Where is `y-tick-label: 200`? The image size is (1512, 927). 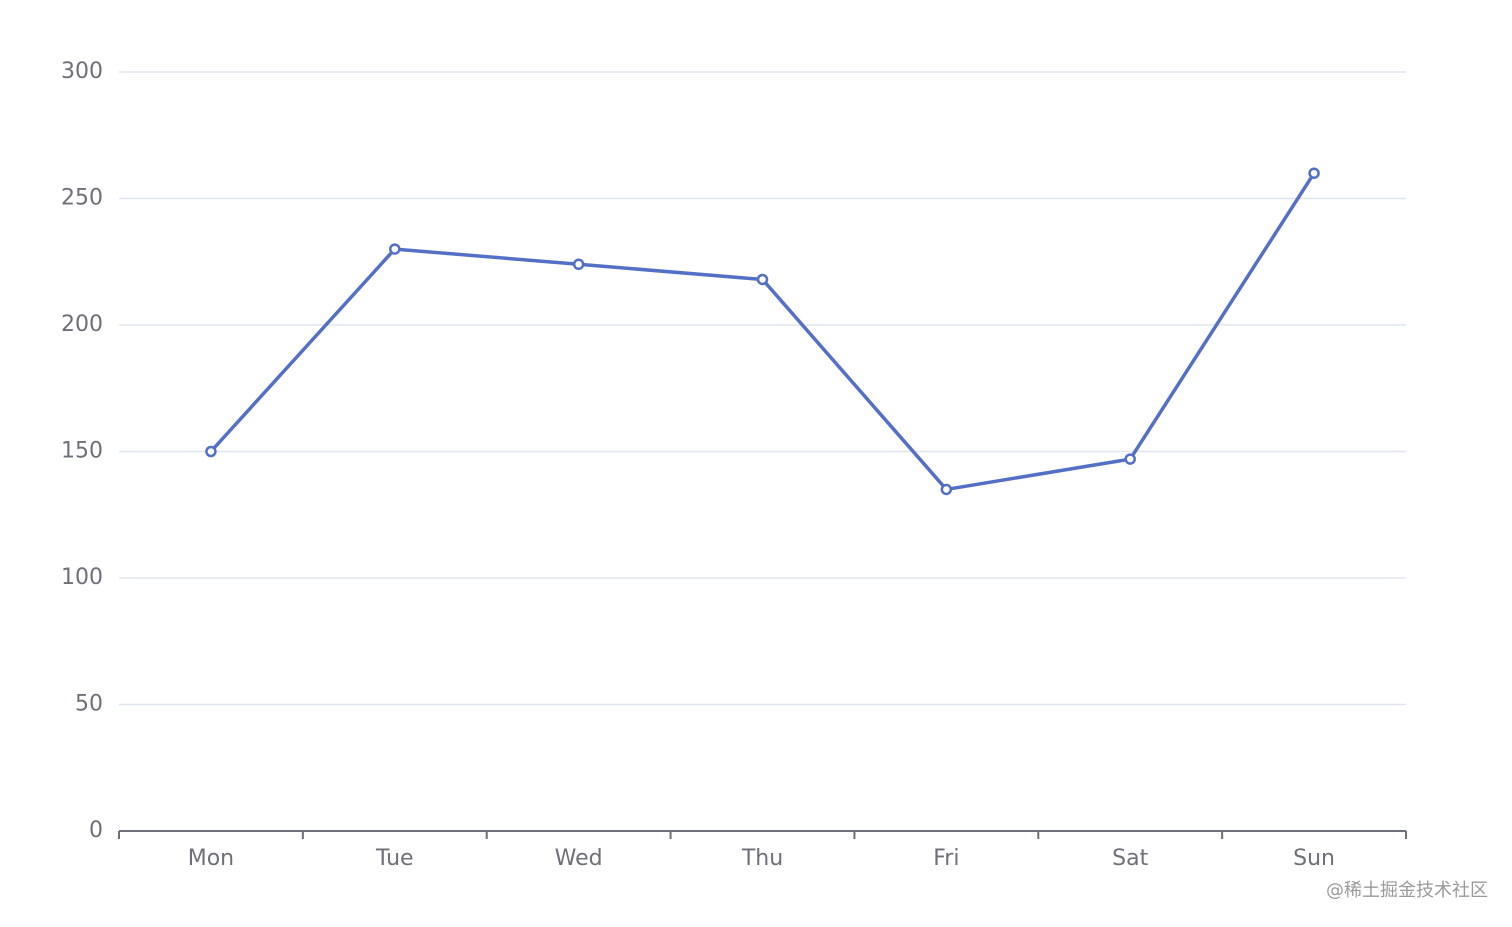 y-tick-label: 200 is located at coordinates (82, 324).